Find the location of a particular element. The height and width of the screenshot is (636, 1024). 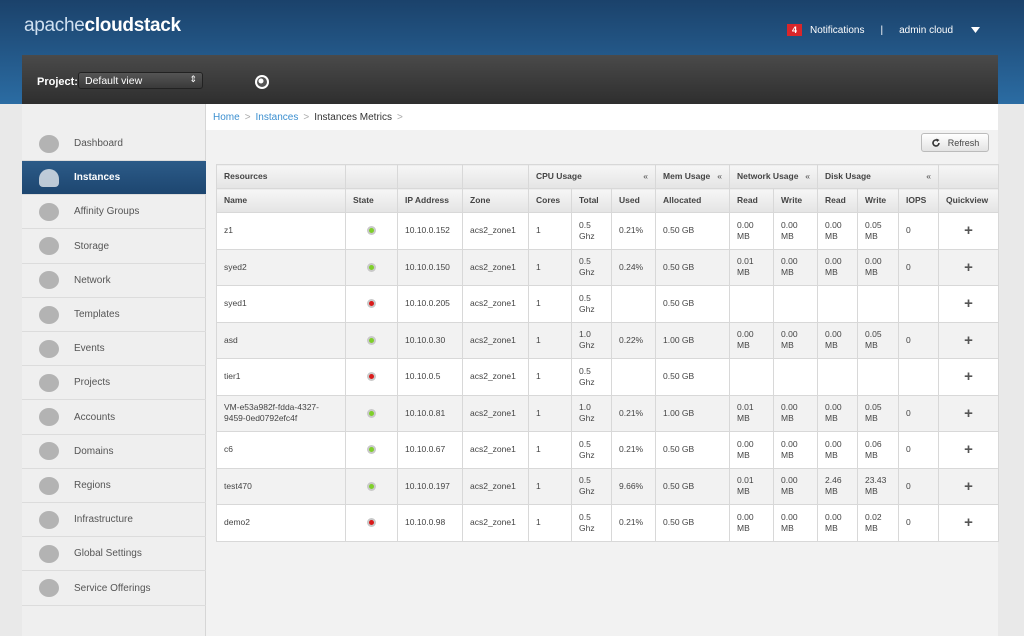

nav-item: Infrastructure is located at coordinates (114, 520).